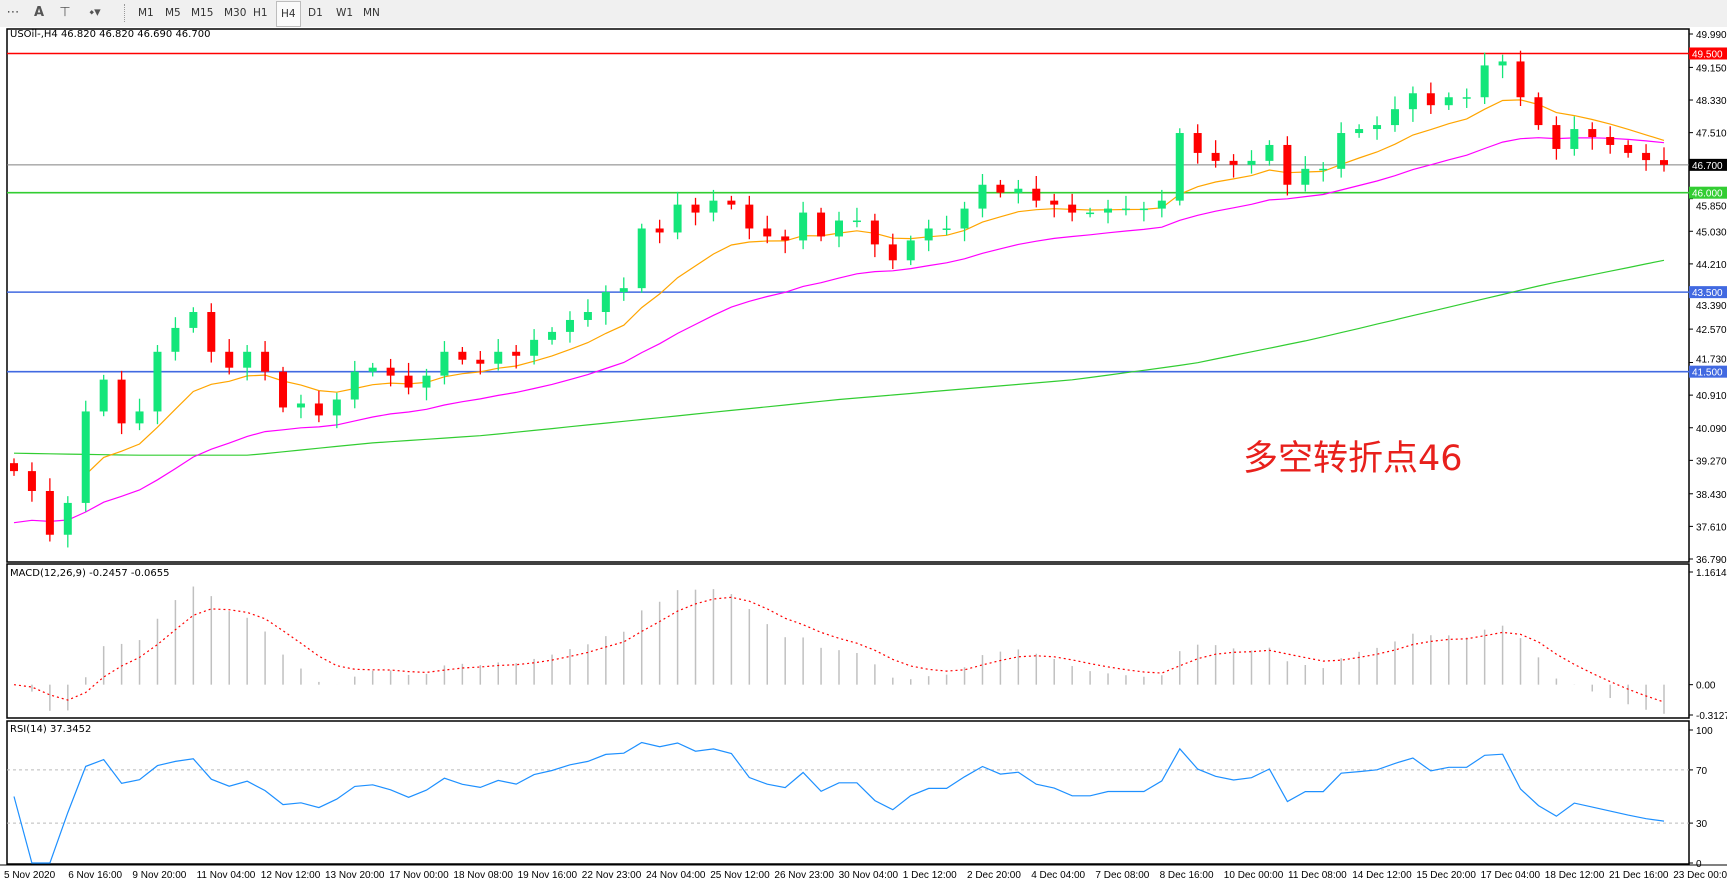 This screenshot has width=1727, height=893. What do you see at coordinates (1058, 875) in the screenshot?
I see `time-axis-label: 4 Dec 04:00` at bounding box center [1058, 875].